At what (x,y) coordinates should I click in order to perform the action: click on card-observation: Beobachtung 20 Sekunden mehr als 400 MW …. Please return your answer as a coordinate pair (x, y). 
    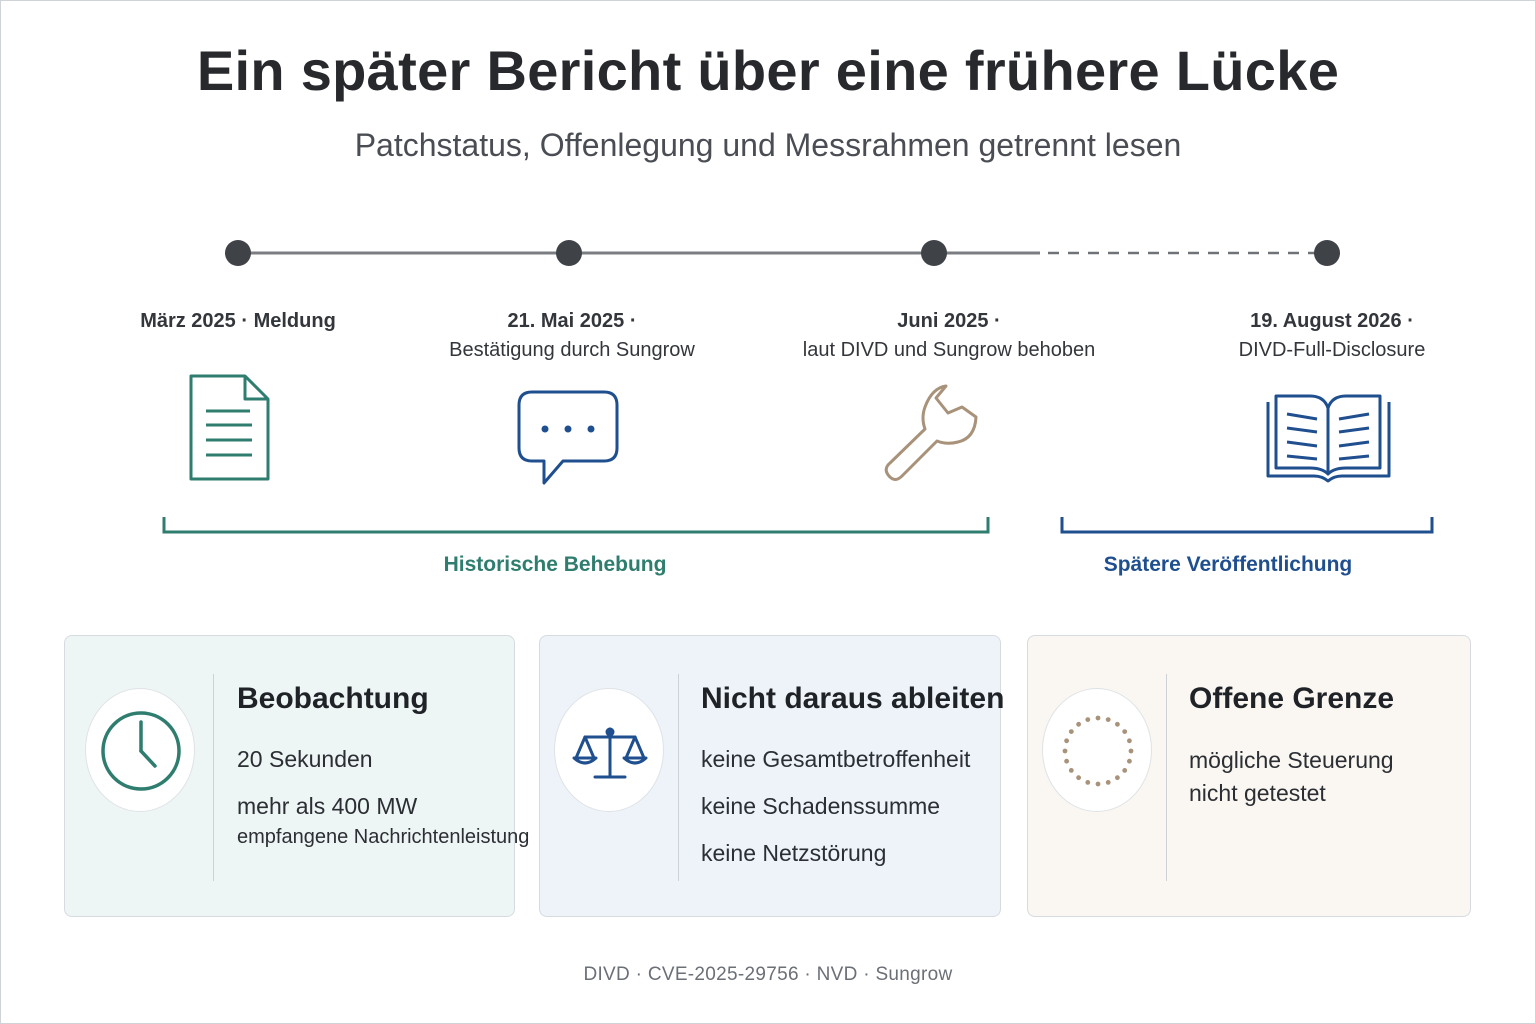
    Looking at the image, I should click on (296, 776).